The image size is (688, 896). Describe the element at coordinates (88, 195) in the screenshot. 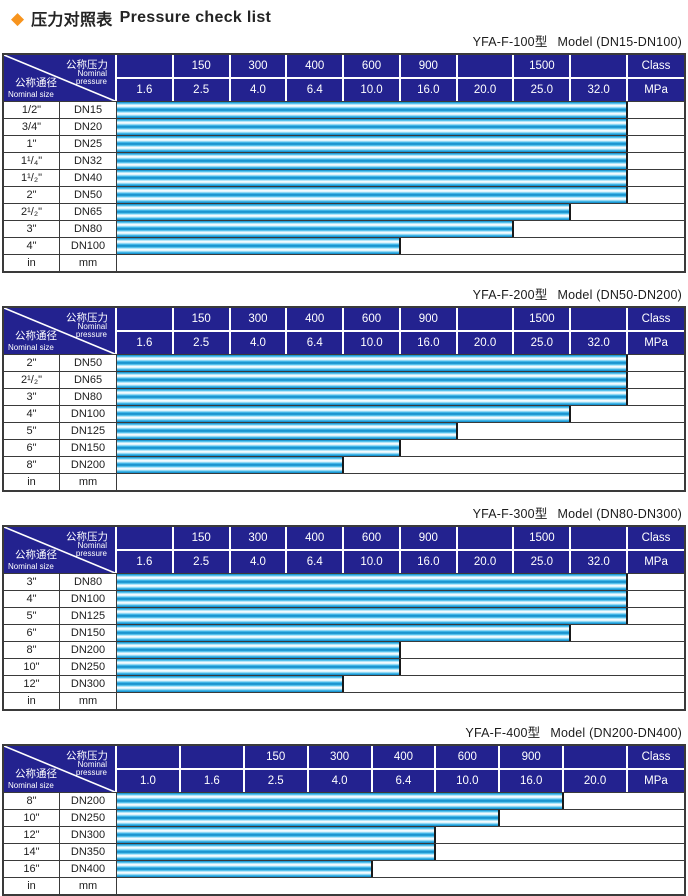

I see `nominal-size-dn-cell: DN50` at that location.